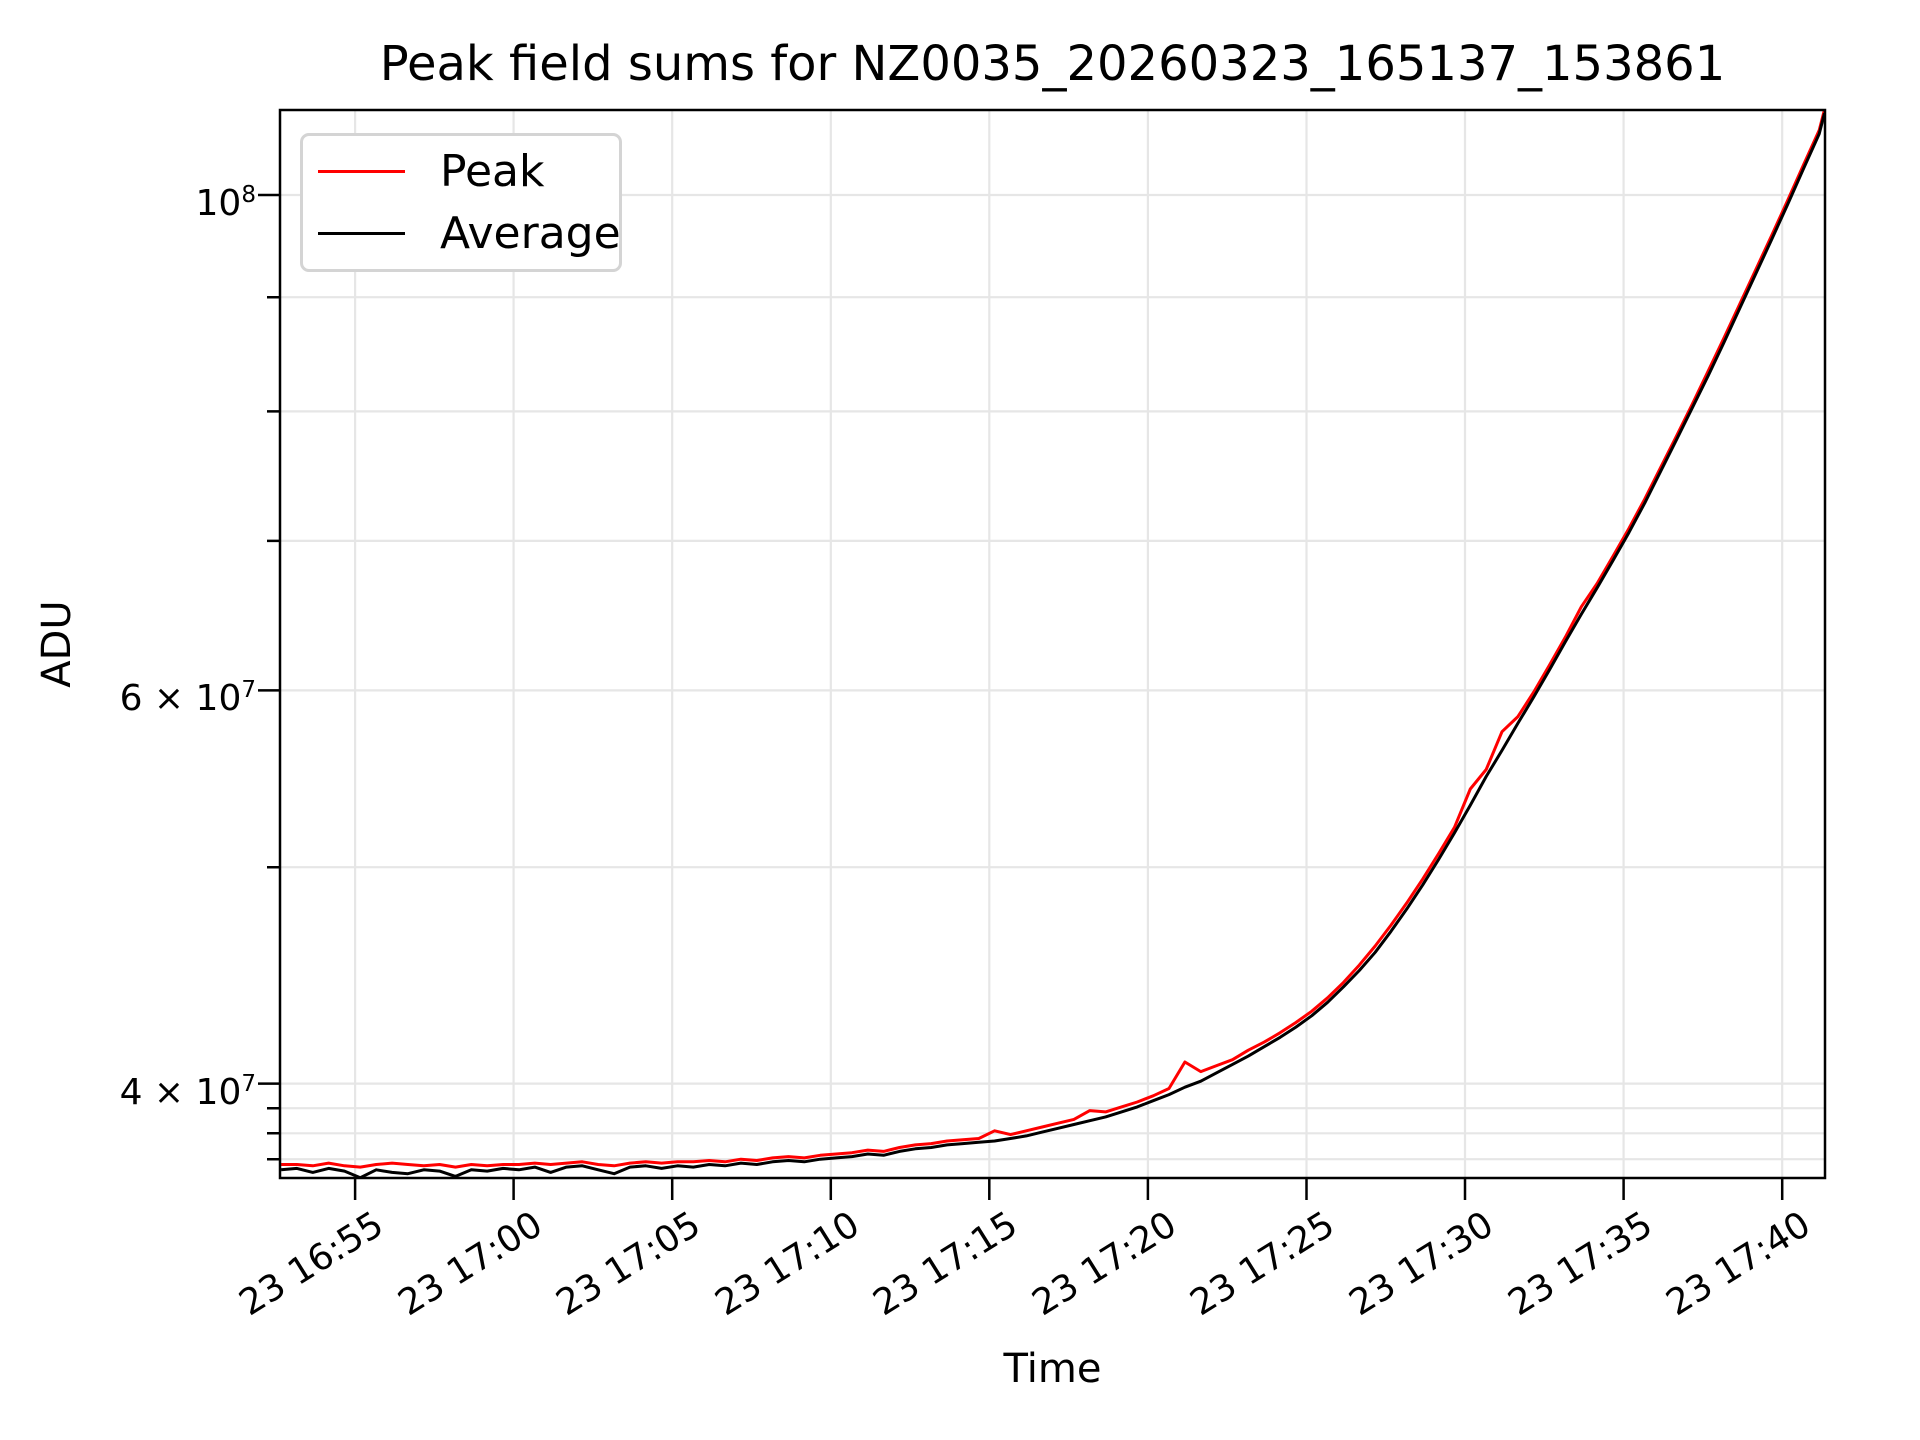 This screenshot has height=1440, width=1920. I want to click on legend-item-peak: Peak, so click(468, 171).